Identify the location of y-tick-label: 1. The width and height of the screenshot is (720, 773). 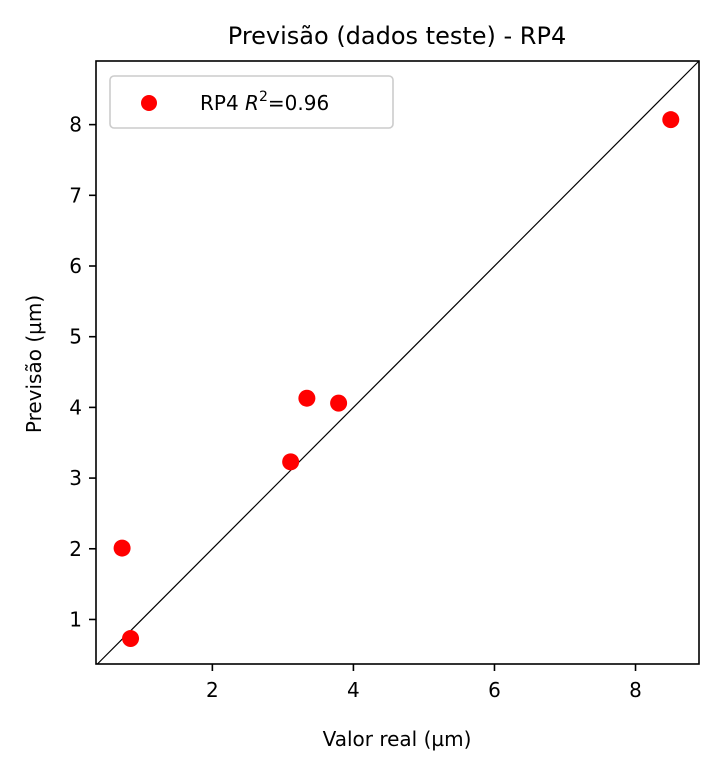
(75, 619).